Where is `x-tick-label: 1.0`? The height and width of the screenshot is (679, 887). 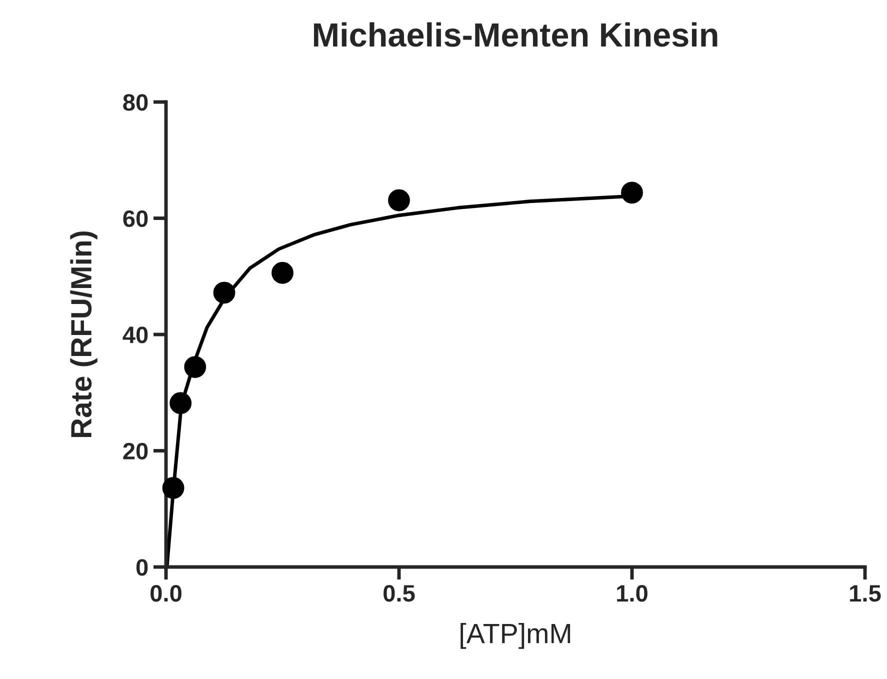 x-tick-label: 1.0 is located at coordinates (632, 593).